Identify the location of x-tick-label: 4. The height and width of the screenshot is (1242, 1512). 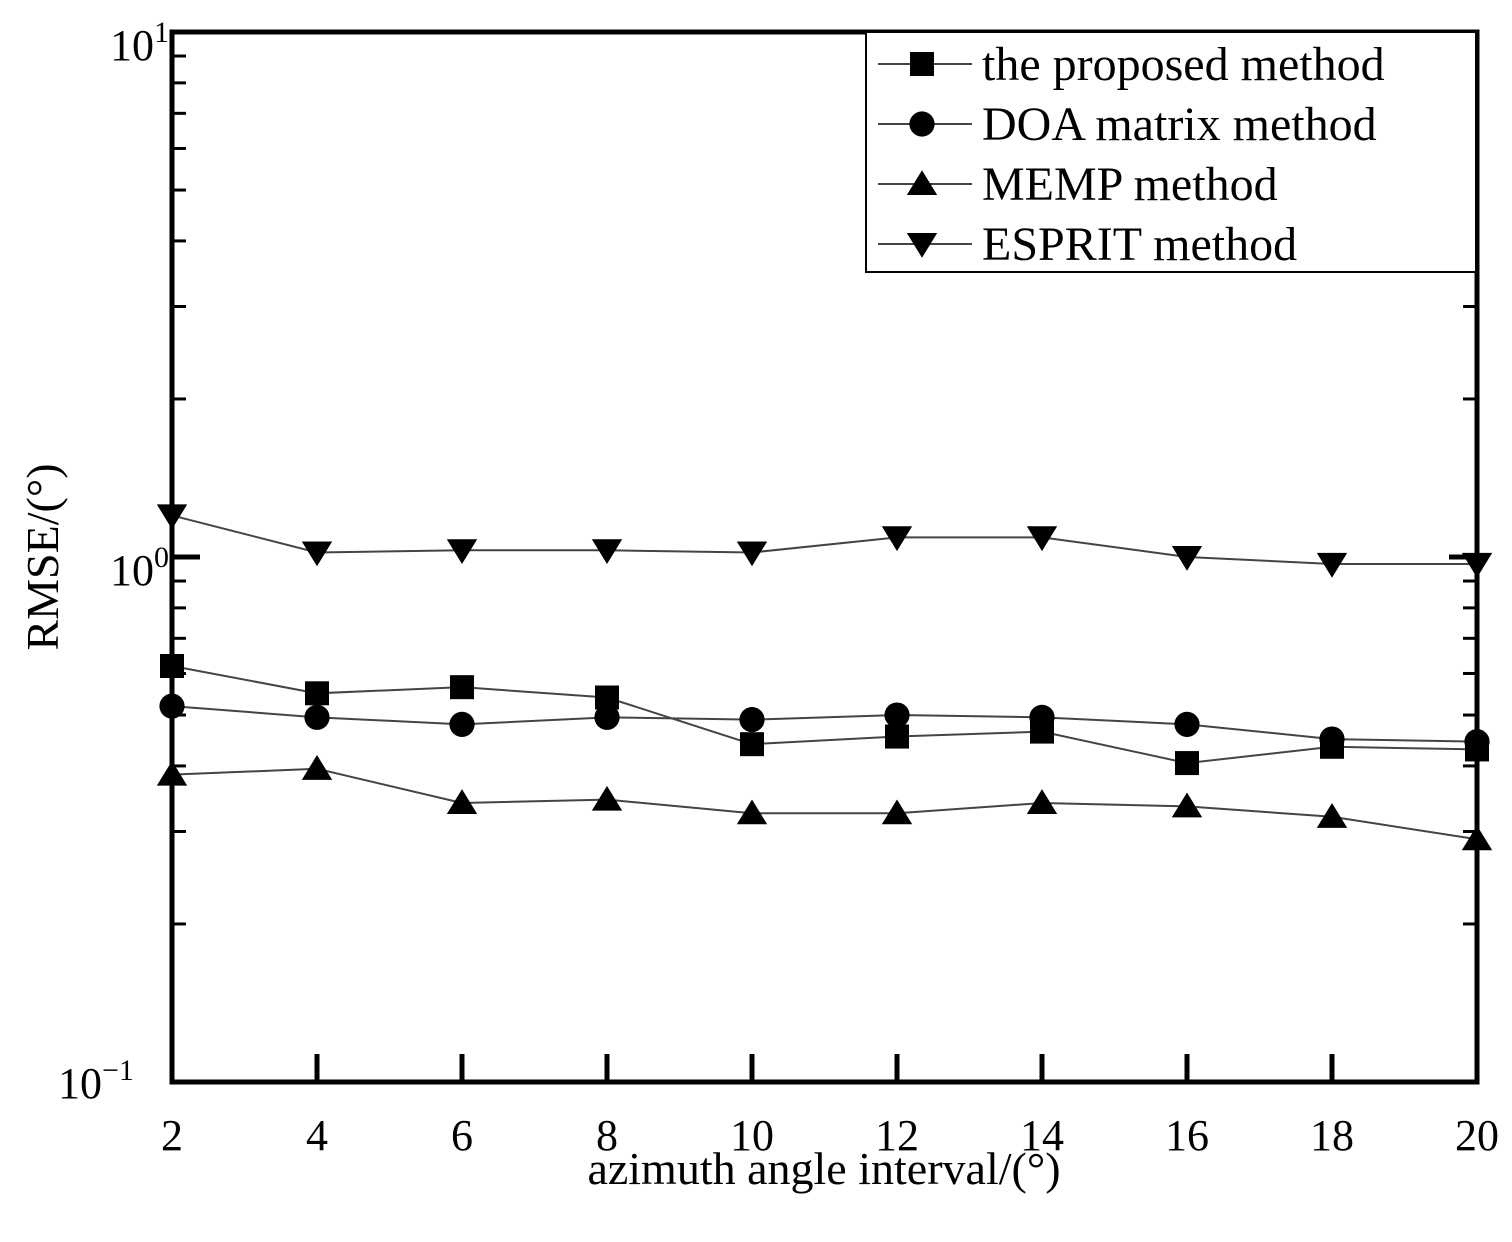
(317, 1135).